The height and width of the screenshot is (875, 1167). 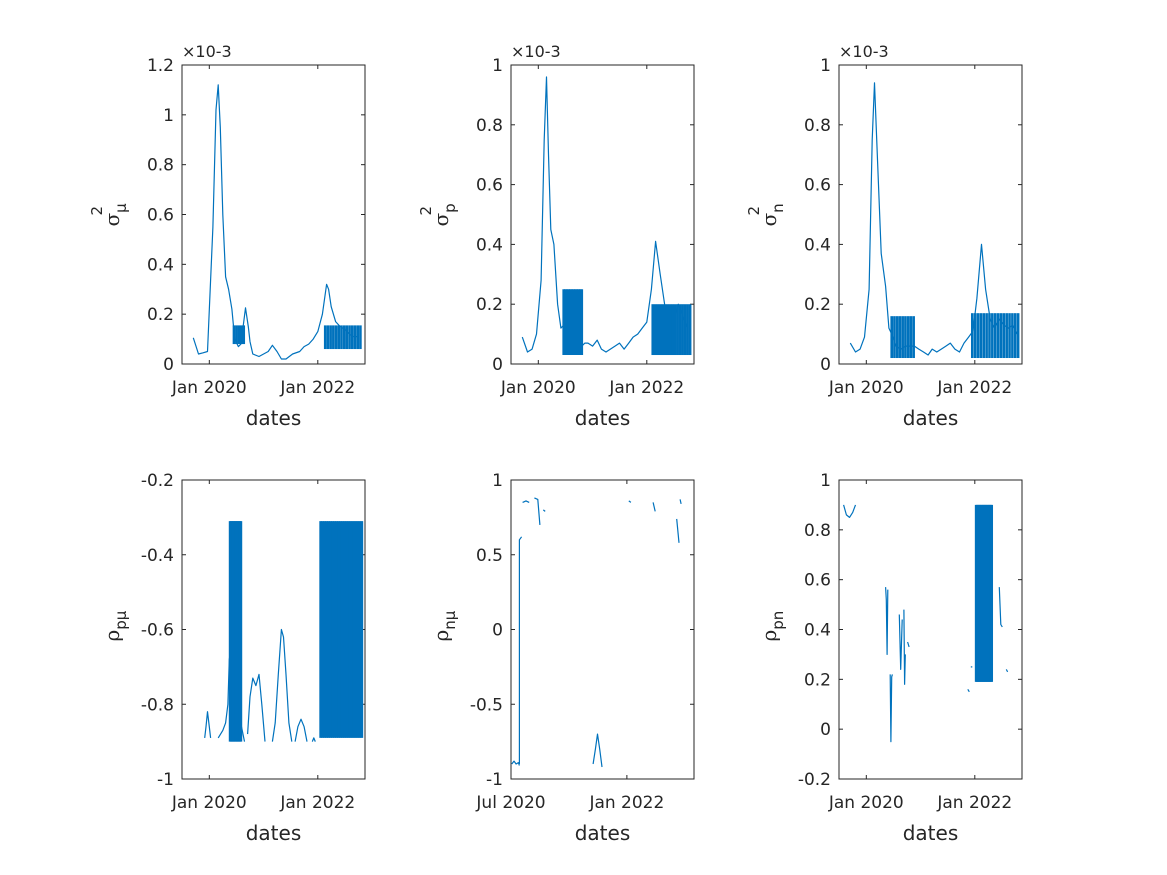 I want to click on y-axis-label: σp, so click(x=444, y=214).